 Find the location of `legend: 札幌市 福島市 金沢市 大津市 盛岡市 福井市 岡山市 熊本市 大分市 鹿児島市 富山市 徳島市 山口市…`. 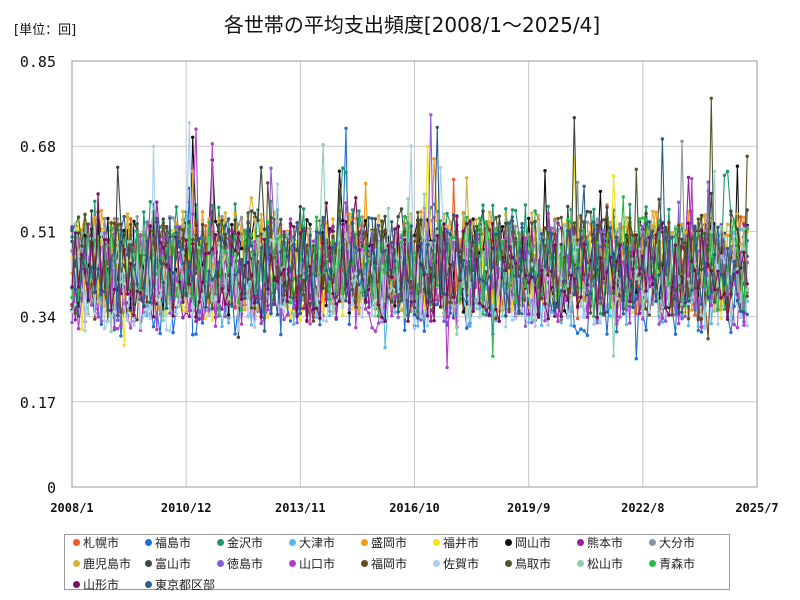

legend: 札幌市 福島市 金沢市 大津市 盛岡市 福井市 岡山市 熊本市 大分市 鹿児島市 富山市 徳島市 山口市… is located at coordinates (397, 563).